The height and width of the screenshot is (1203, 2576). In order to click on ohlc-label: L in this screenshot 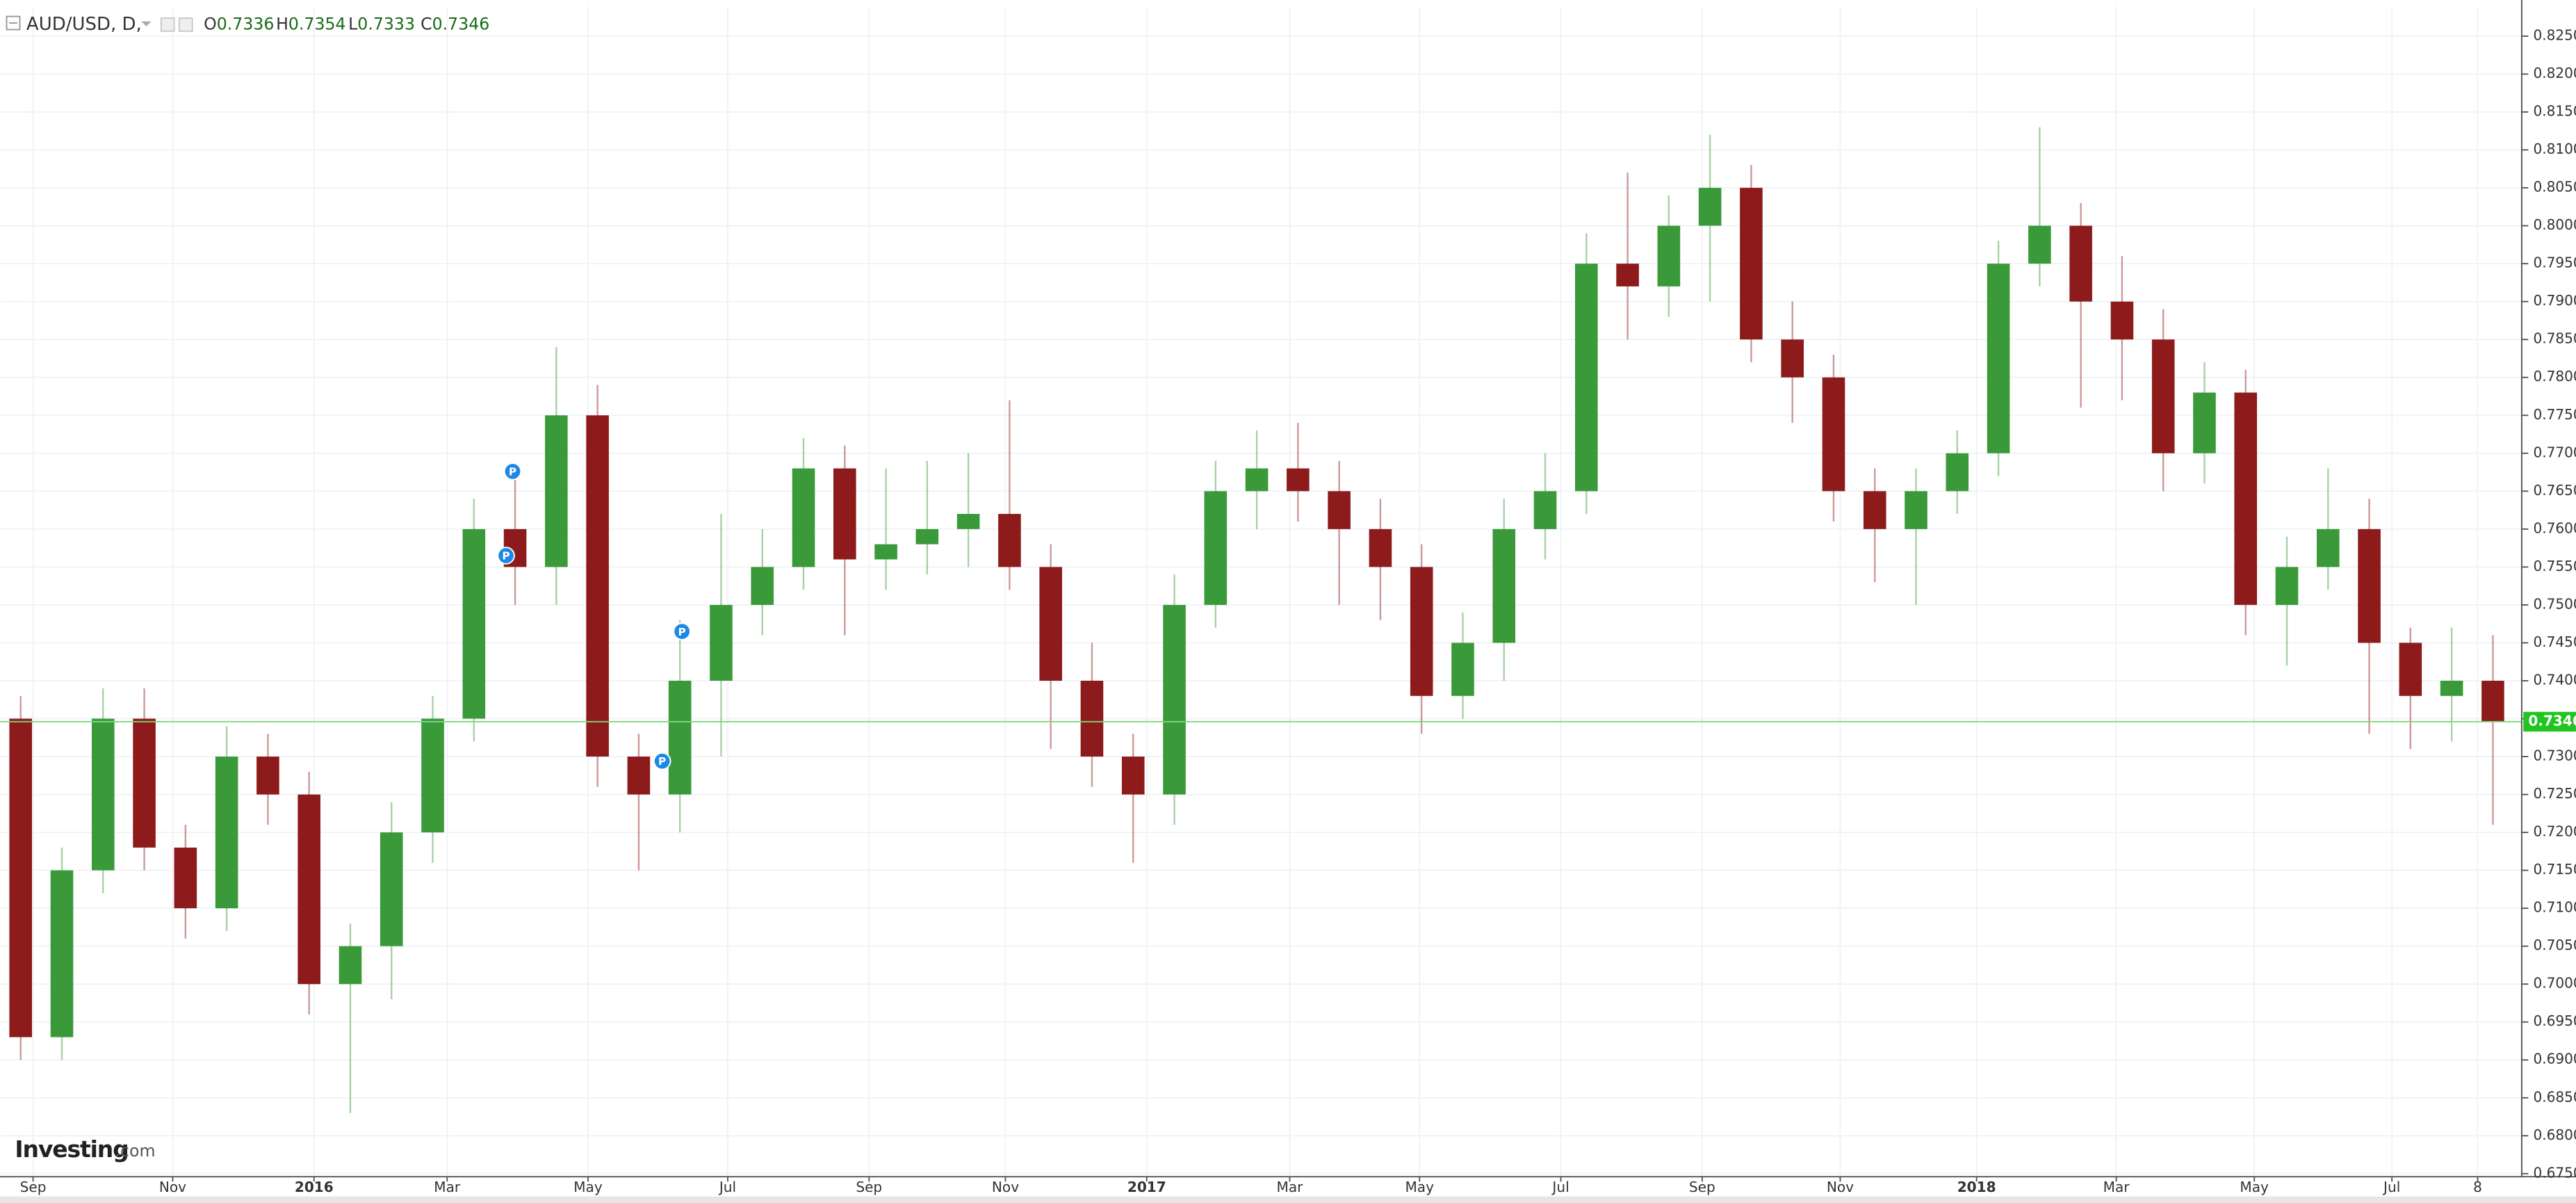, I will do `click(353, 24)`.